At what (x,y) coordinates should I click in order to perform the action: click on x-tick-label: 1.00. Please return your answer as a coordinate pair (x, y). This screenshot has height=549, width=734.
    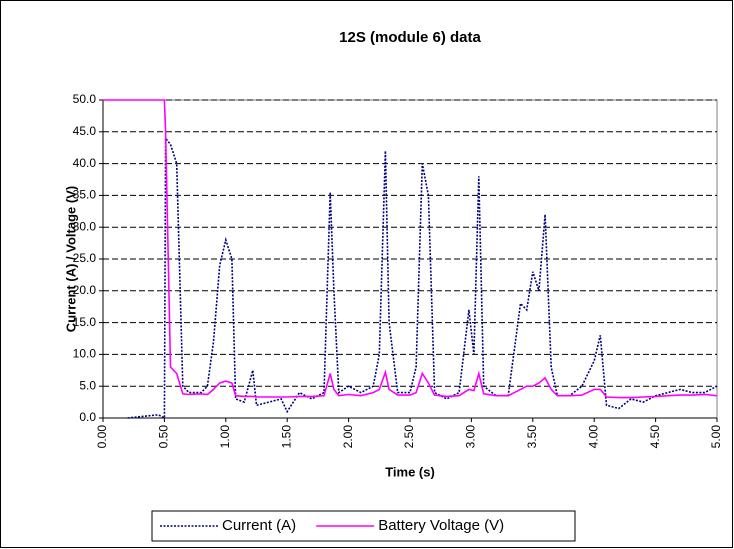
    Looking at the image, I should click on (225, 437).